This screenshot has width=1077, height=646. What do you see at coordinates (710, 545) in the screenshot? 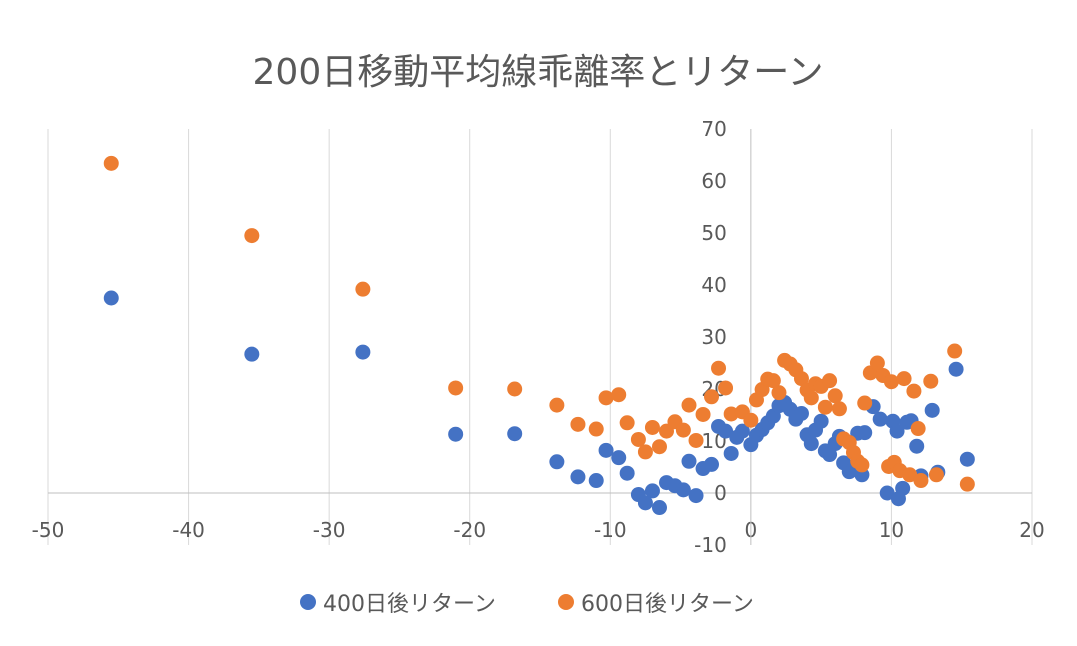
I see `y-tick-label: -10` at bounding box center [710, 545].